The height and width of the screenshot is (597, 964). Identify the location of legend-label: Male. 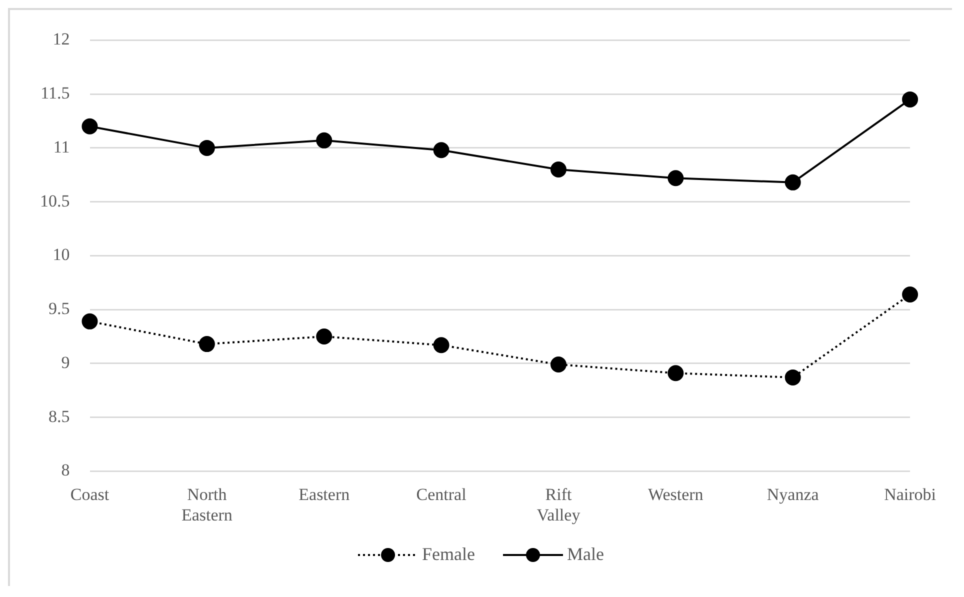
(585, 554).